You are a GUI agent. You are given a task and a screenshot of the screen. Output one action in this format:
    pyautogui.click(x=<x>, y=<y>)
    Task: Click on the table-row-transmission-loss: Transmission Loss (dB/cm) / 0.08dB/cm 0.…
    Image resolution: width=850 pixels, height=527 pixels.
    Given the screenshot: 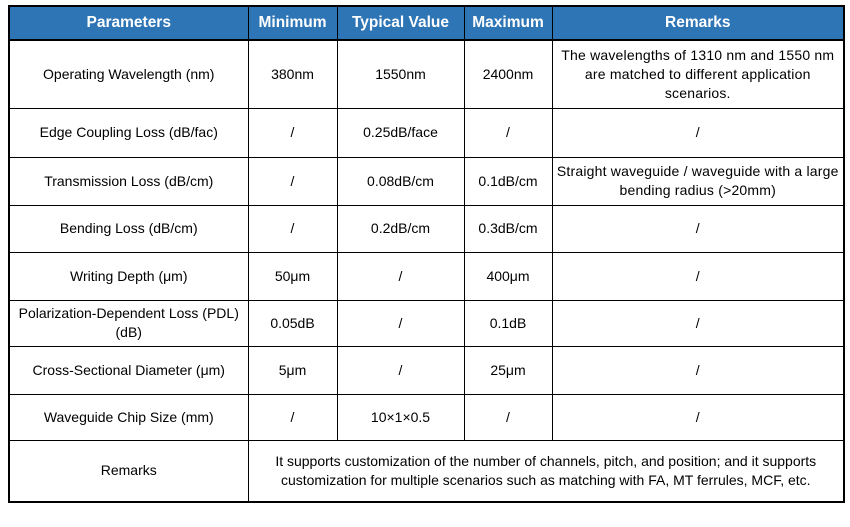 What is the action you would take?
    pyautogui.click(x=426, y=181)
    